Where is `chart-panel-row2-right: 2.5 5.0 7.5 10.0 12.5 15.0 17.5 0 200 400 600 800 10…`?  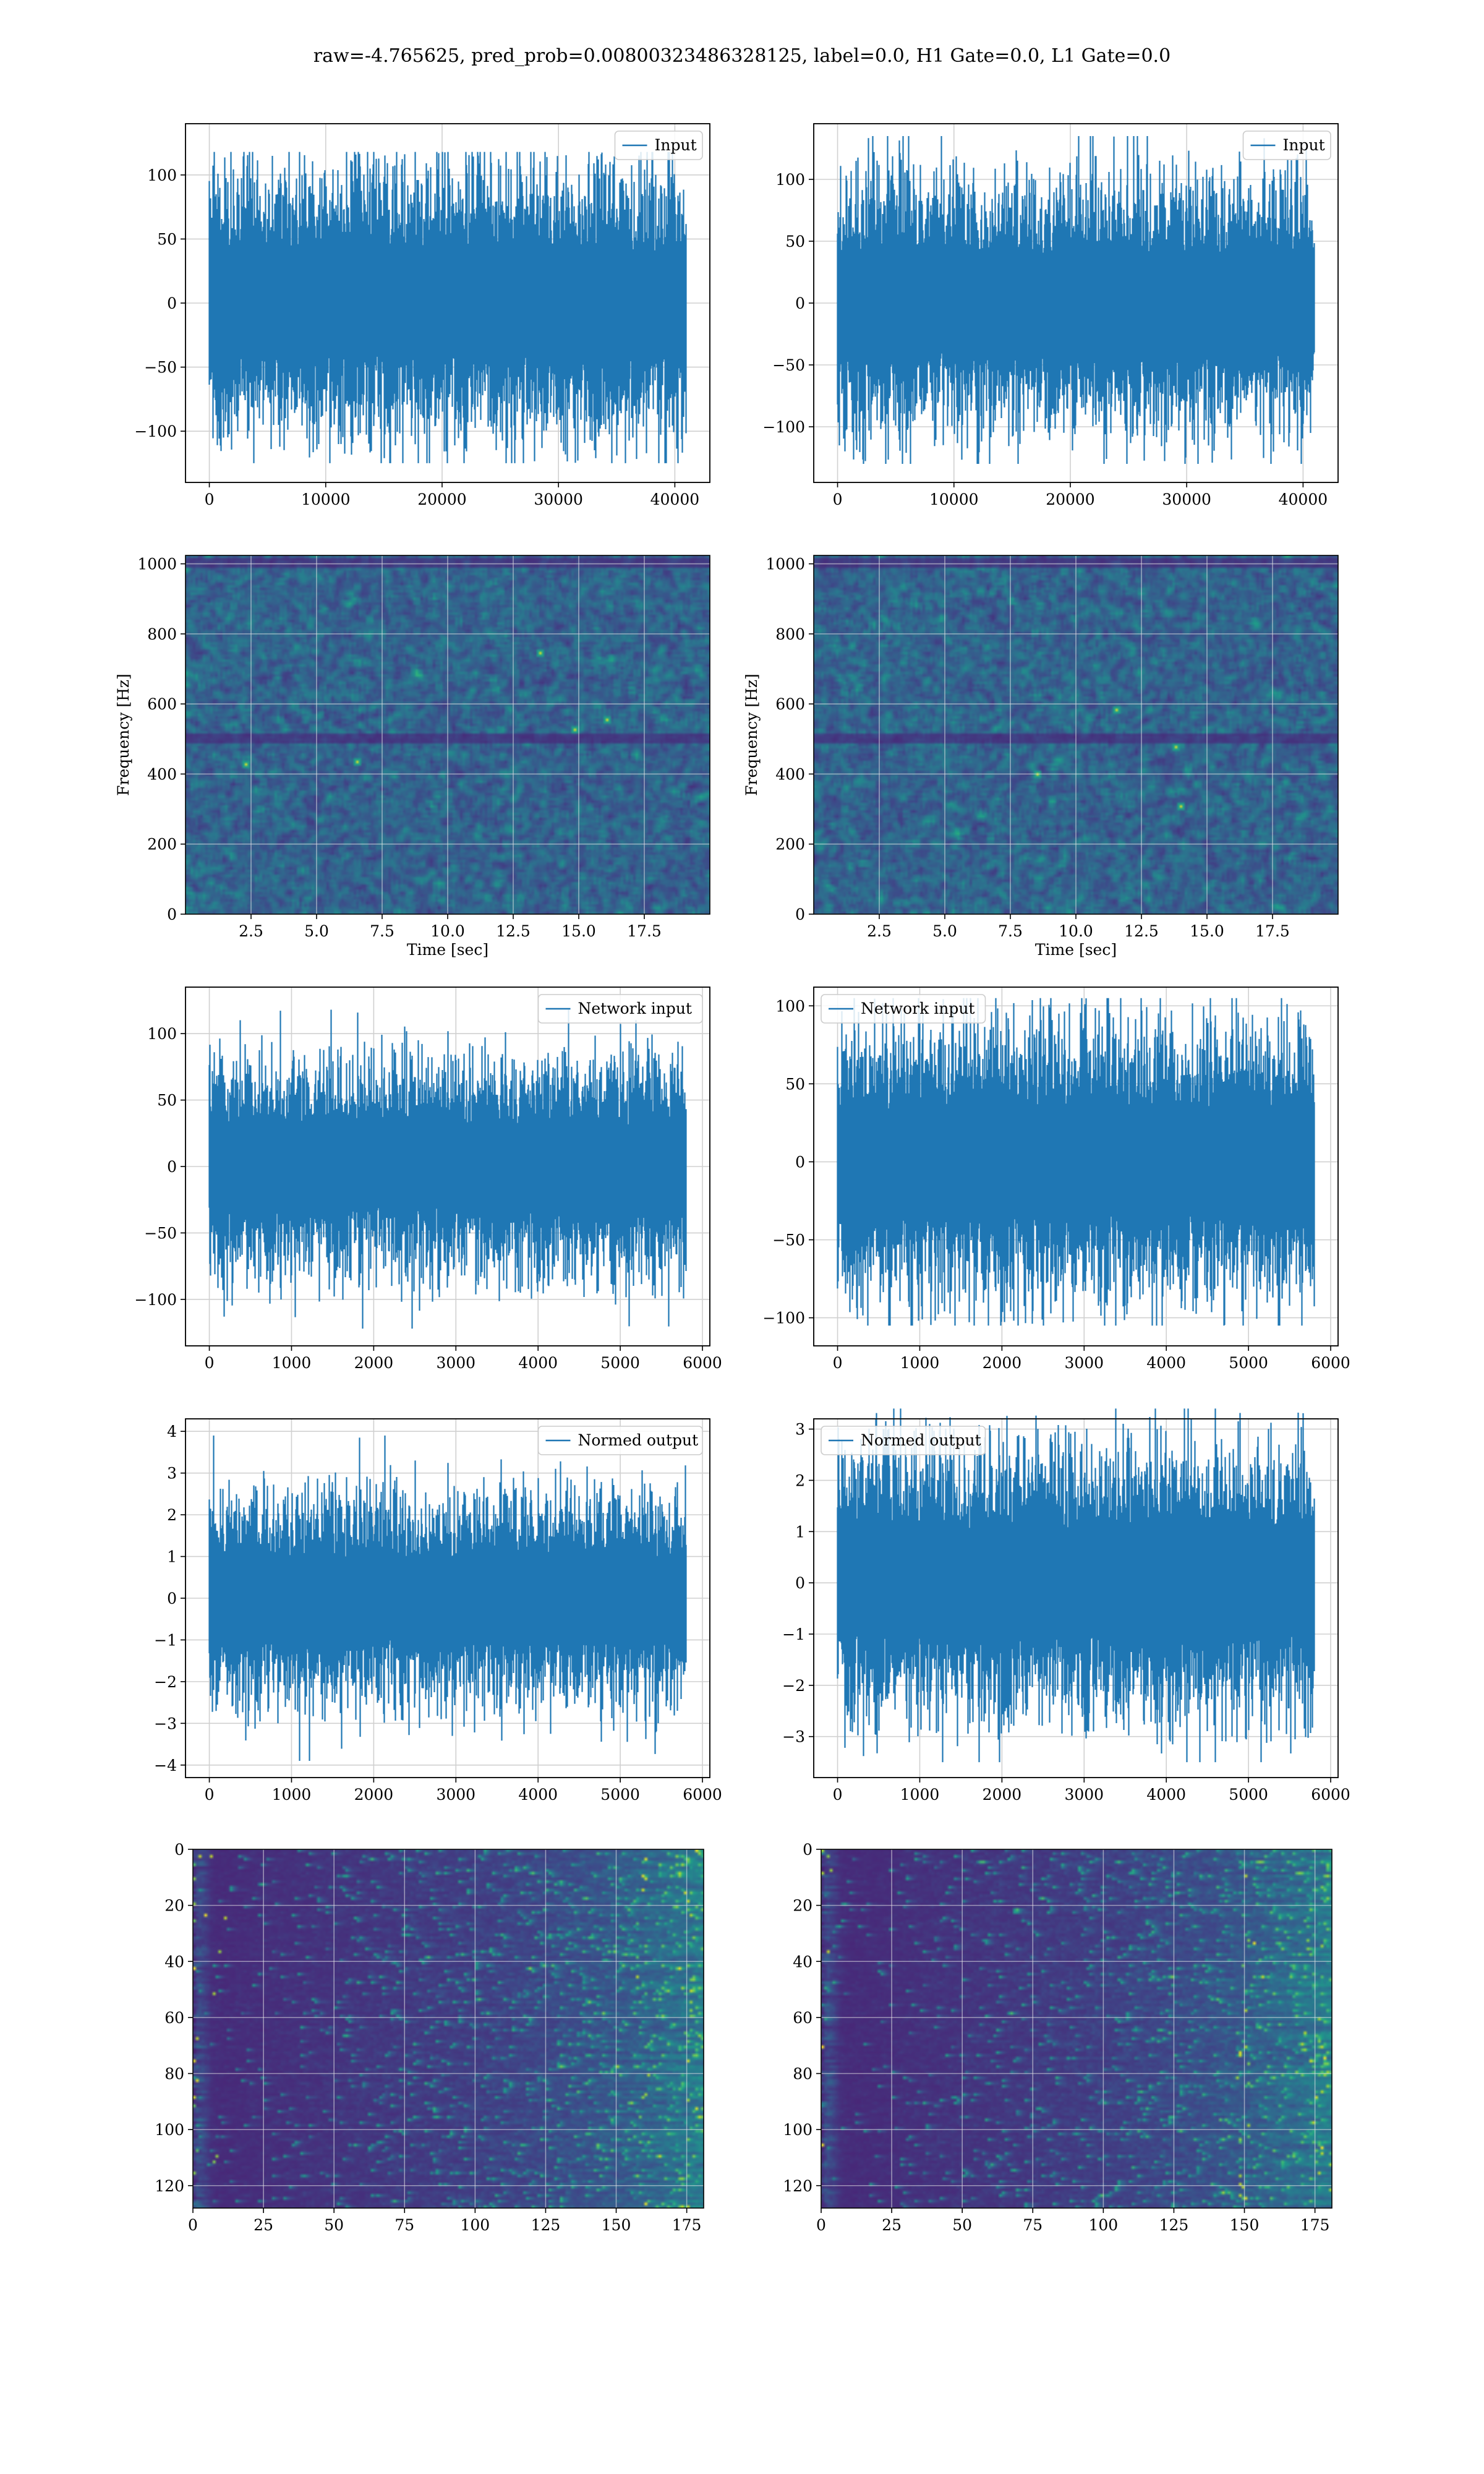 chart-panel-row2-right: 2.5 5.0 7.5 10.0 12.5 15.0 17.5 0 200 400 600 800 10… is located at coordinates (1041, 757).